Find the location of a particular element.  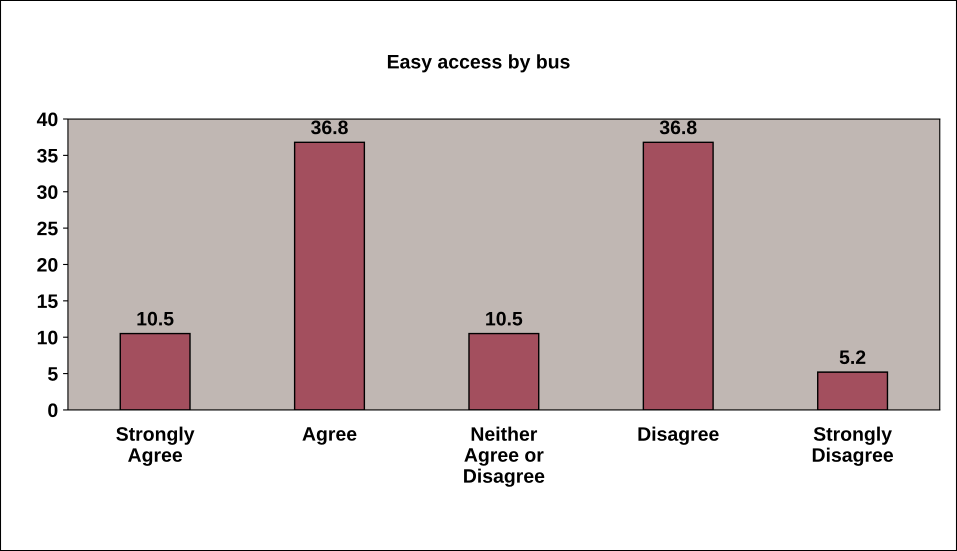

y-tick-label: 35 is located at coordinates (47, 155).